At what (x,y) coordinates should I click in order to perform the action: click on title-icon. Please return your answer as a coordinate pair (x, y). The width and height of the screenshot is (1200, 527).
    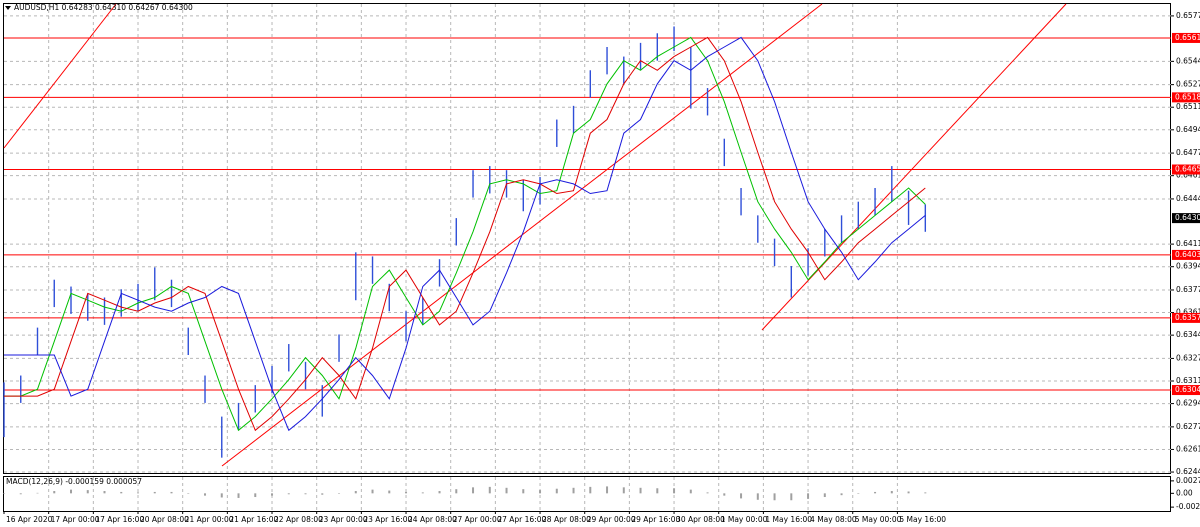
    Looking at the image, I should click on (8, 8).